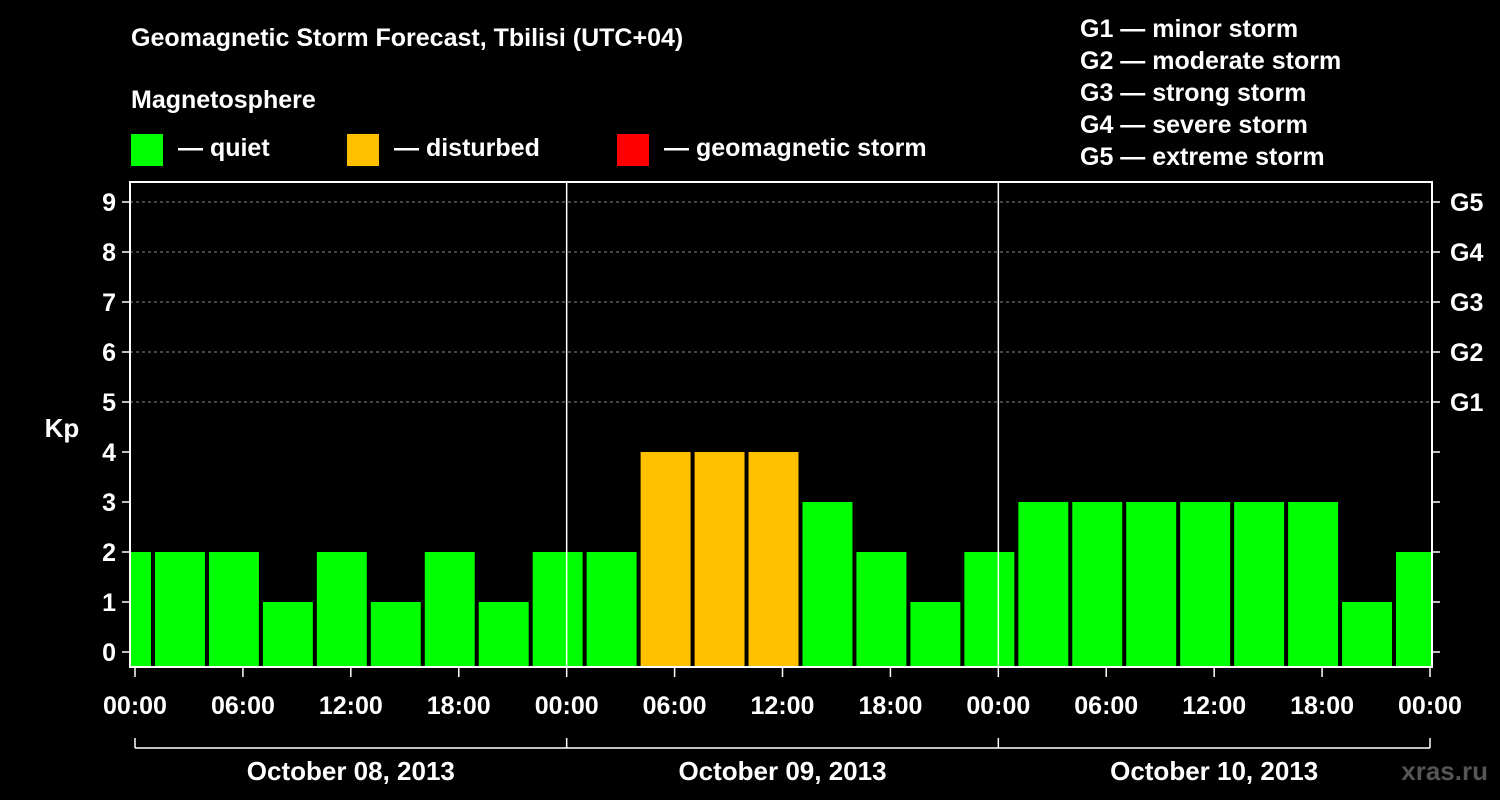 The height and width of the screenshot is (800, 1500). Describe the element at coordinates (1211, 61) in the screenshot. I see `storm-level-g2: G2 — moderate storm` at that location.